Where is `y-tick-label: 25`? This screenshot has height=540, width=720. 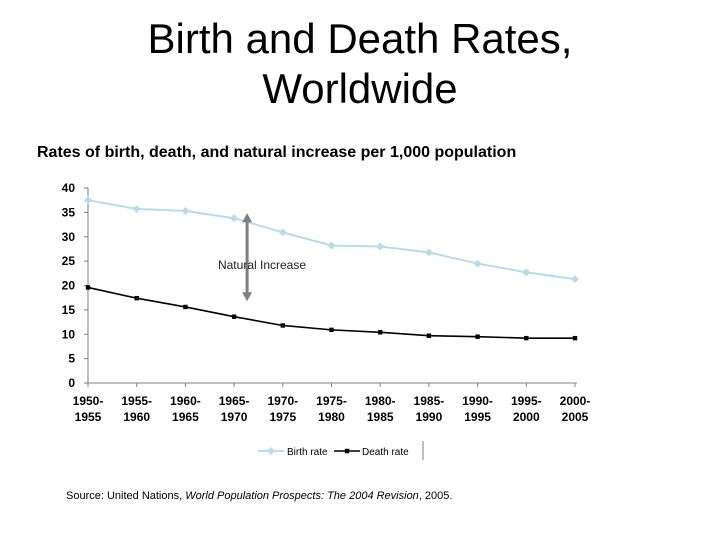
y-tick-label: 25 is located at coordinates (69, 261).